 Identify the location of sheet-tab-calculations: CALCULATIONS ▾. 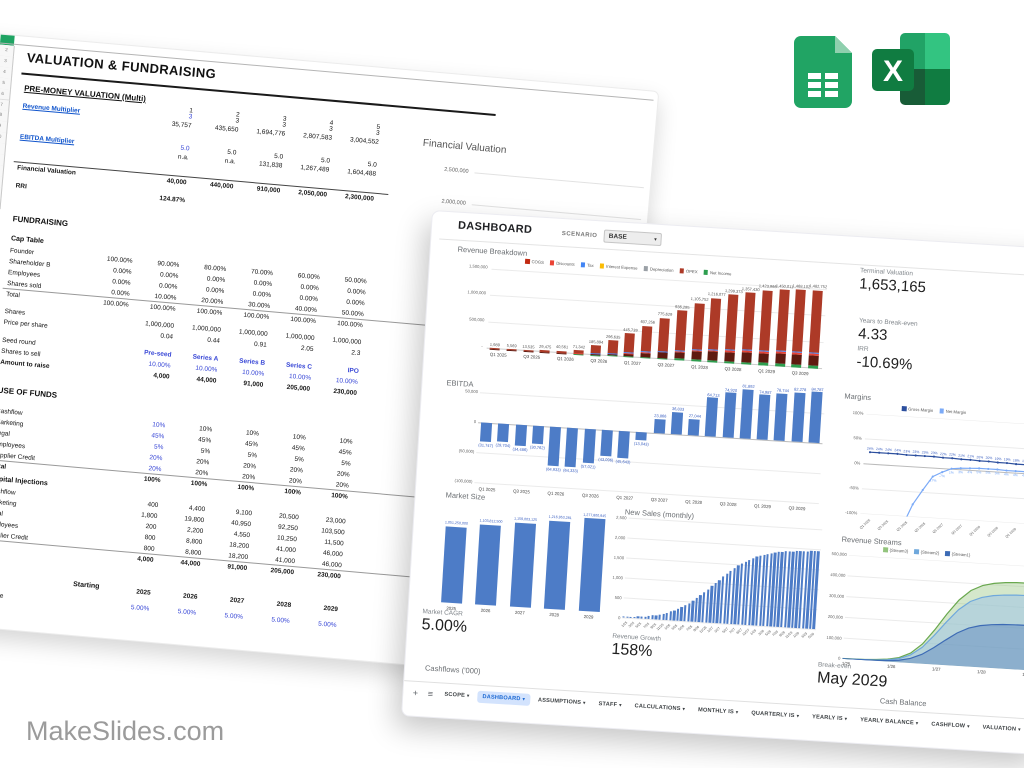
(659, 707).